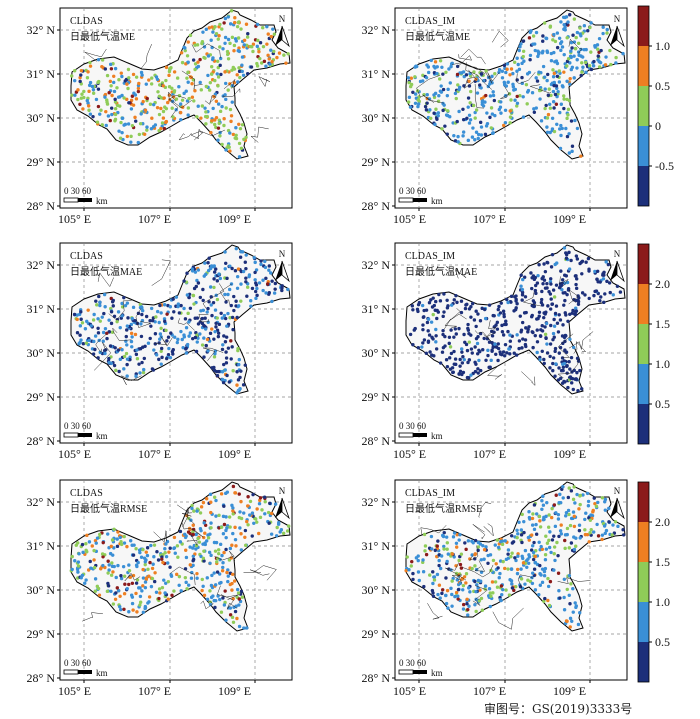  What do you see at coordinates (278, 508) in the screenshot?
I see `north-arrow-left` at bounding box center [278, 508].